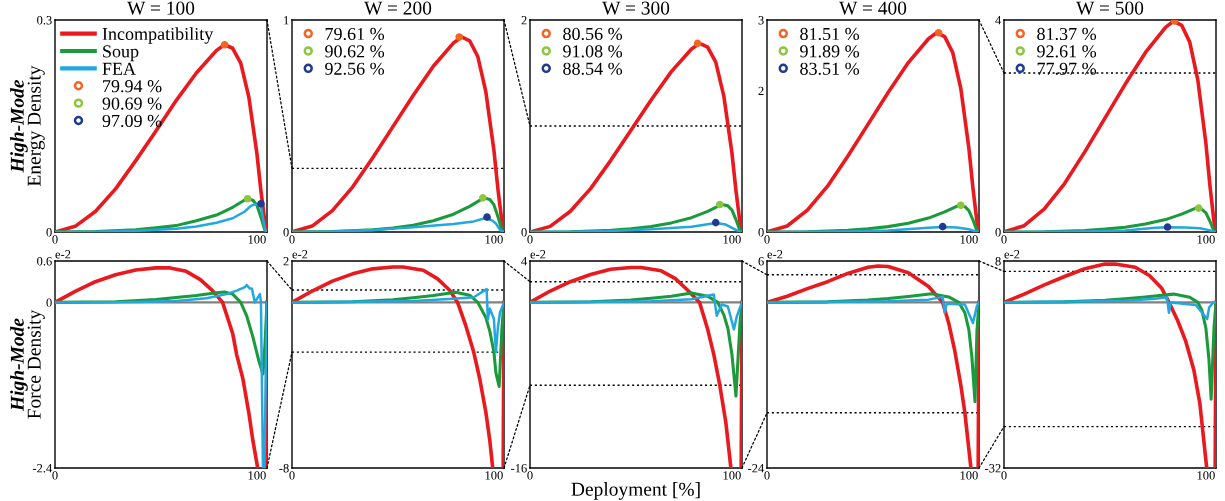 Image resolution: width=1225 pixels, height=501 pixels. I want to click on x-axis-title: Deployment [%], so click(635, 491).